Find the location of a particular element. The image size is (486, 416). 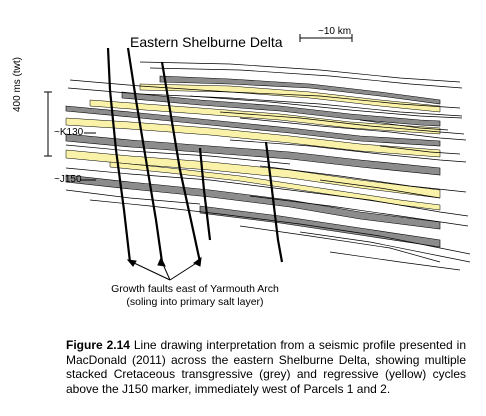

vertical-scale-bar is located at coordinates (48, 124).